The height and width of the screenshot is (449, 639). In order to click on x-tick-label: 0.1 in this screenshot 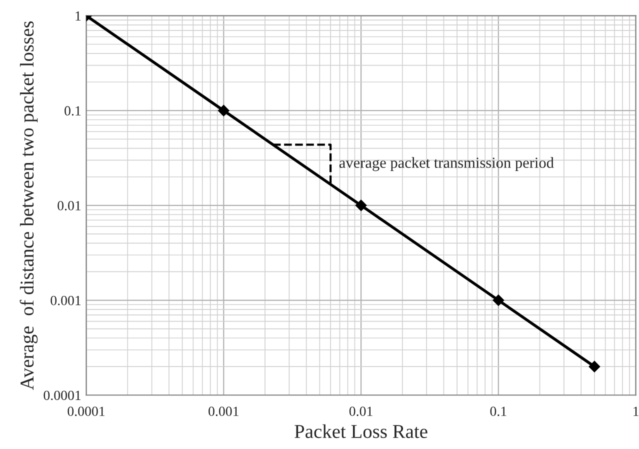, I will do `click(498, 411)`.